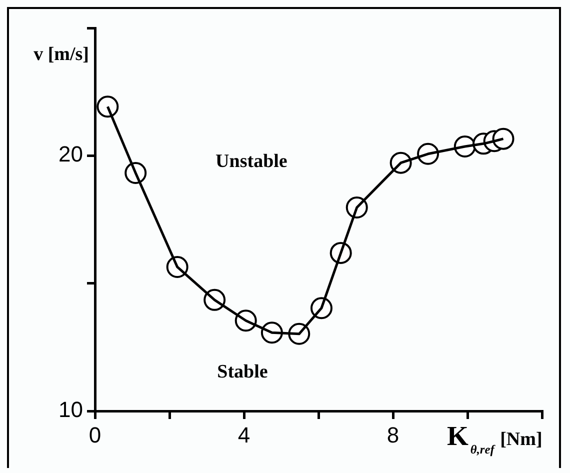  Describe the element at coordinates (252, 161) in the screenshot. I see `annotation: Unstable` at that location.